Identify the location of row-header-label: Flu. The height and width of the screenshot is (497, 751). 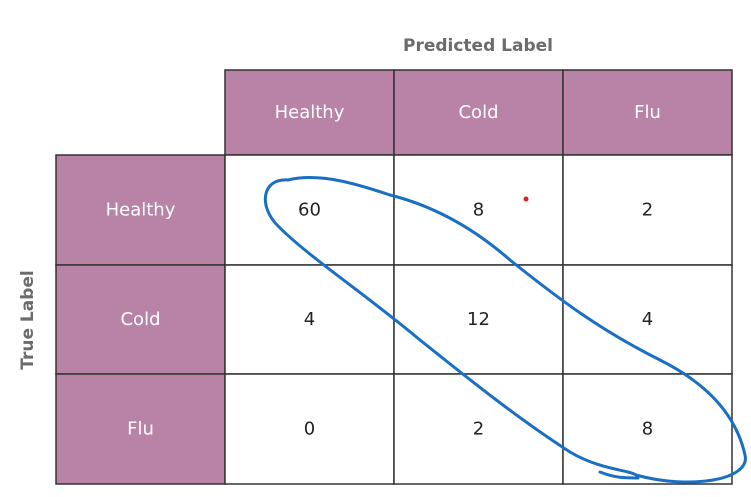
(140, 429).